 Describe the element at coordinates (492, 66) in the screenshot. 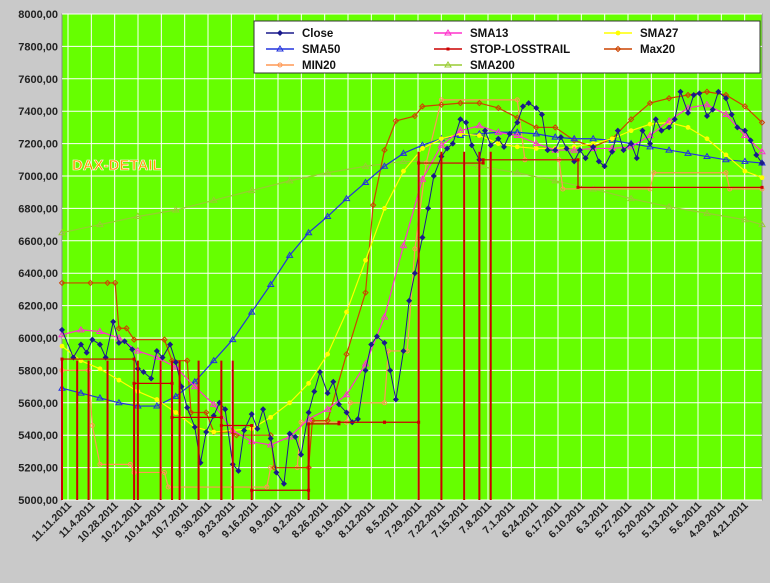

I see `legend-label: SMA200` at that location.